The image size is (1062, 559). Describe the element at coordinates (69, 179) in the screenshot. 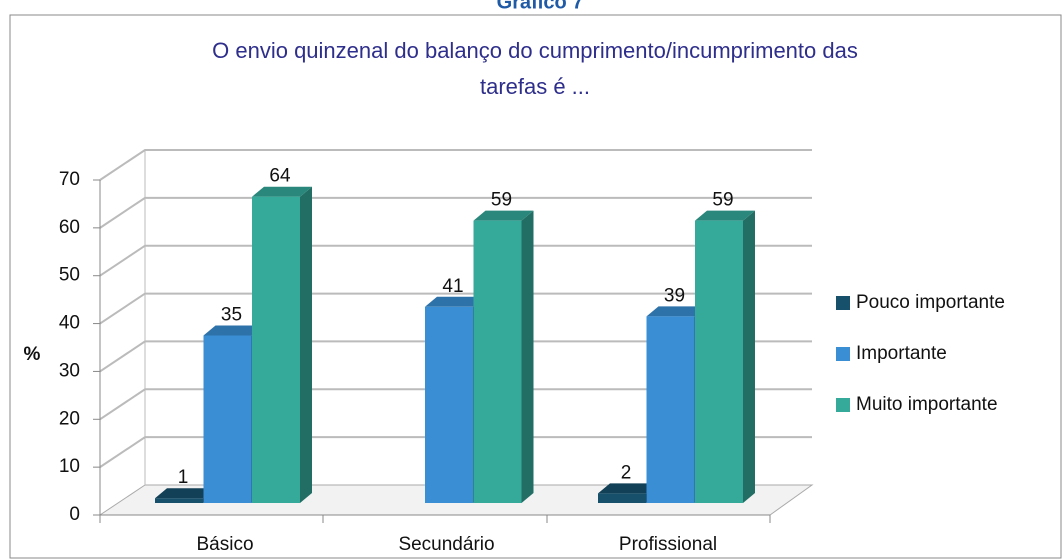

I see `y-tick-label: 70` at that location.